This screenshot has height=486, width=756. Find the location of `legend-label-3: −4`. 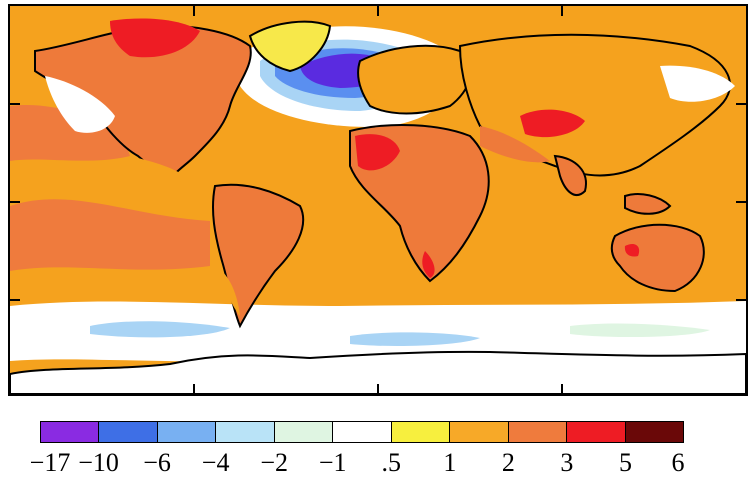

legend-label-3: −4 is located at coordinates (215, 462).